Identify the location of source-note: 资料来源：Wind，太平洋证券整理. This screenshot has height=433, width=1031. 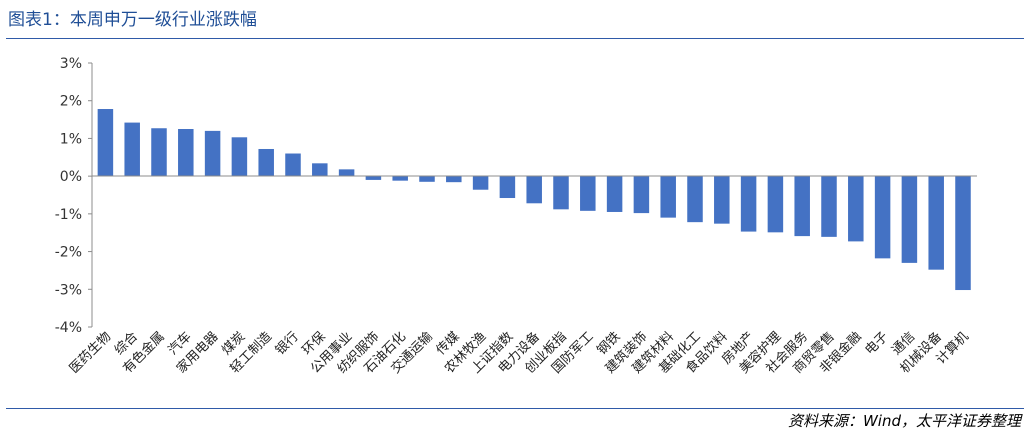
(904, 421).